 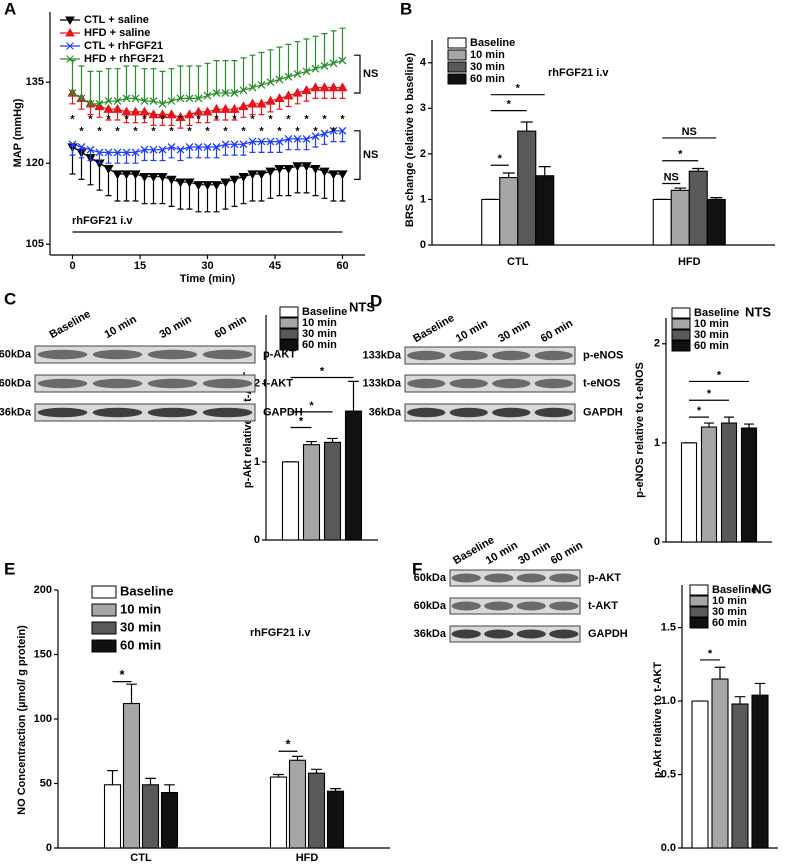 What do you see at coordinates (658, 720) in the screenshot?
I see `y-axis-label: p-Akt relative to t-AKT` at bounding box center [658, 720].